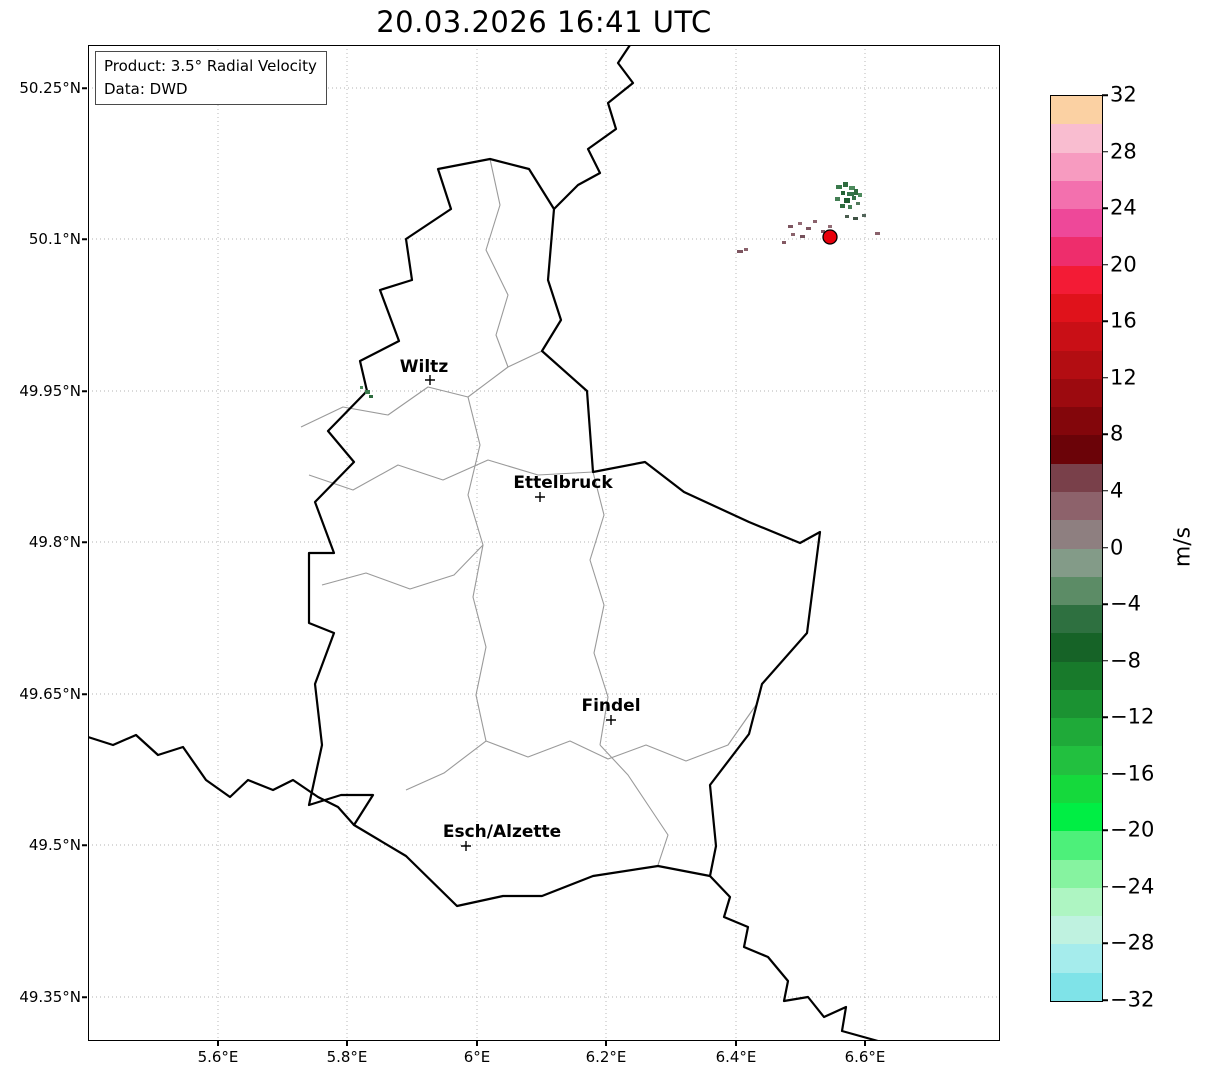 The height and width of the screenshot is (1081, 1207). What do you see at coordinates (830, 237) in the screenshot?
I see `radar-site-dot` at bounding box center [830, 237].